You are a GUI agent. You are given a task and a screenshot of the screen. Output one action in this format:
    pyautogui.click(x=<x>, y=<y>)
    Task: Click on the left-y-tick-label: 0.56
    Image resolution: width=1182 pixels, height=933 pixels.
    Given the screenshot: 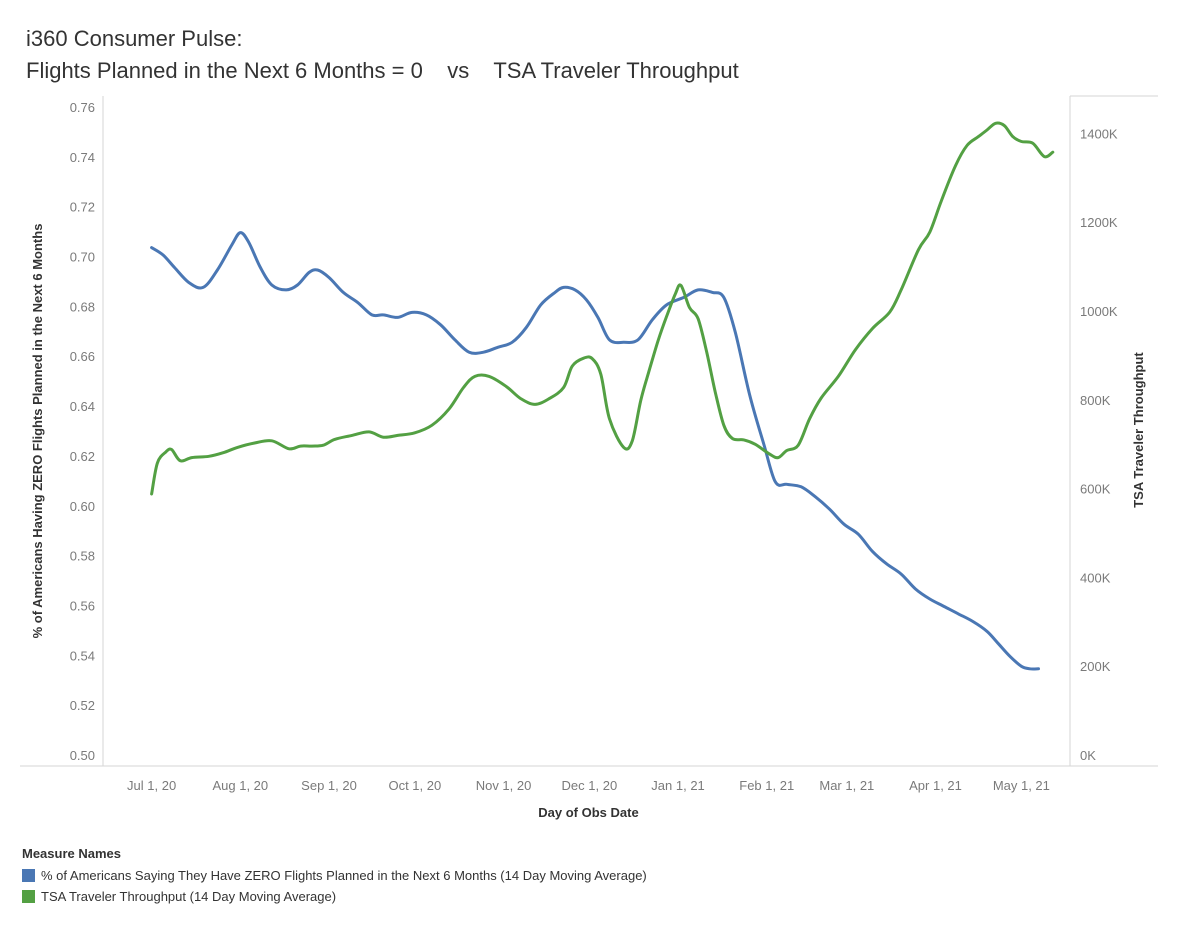 What is the action you would take?
    pyautogui.click(x=82, y=605)
    